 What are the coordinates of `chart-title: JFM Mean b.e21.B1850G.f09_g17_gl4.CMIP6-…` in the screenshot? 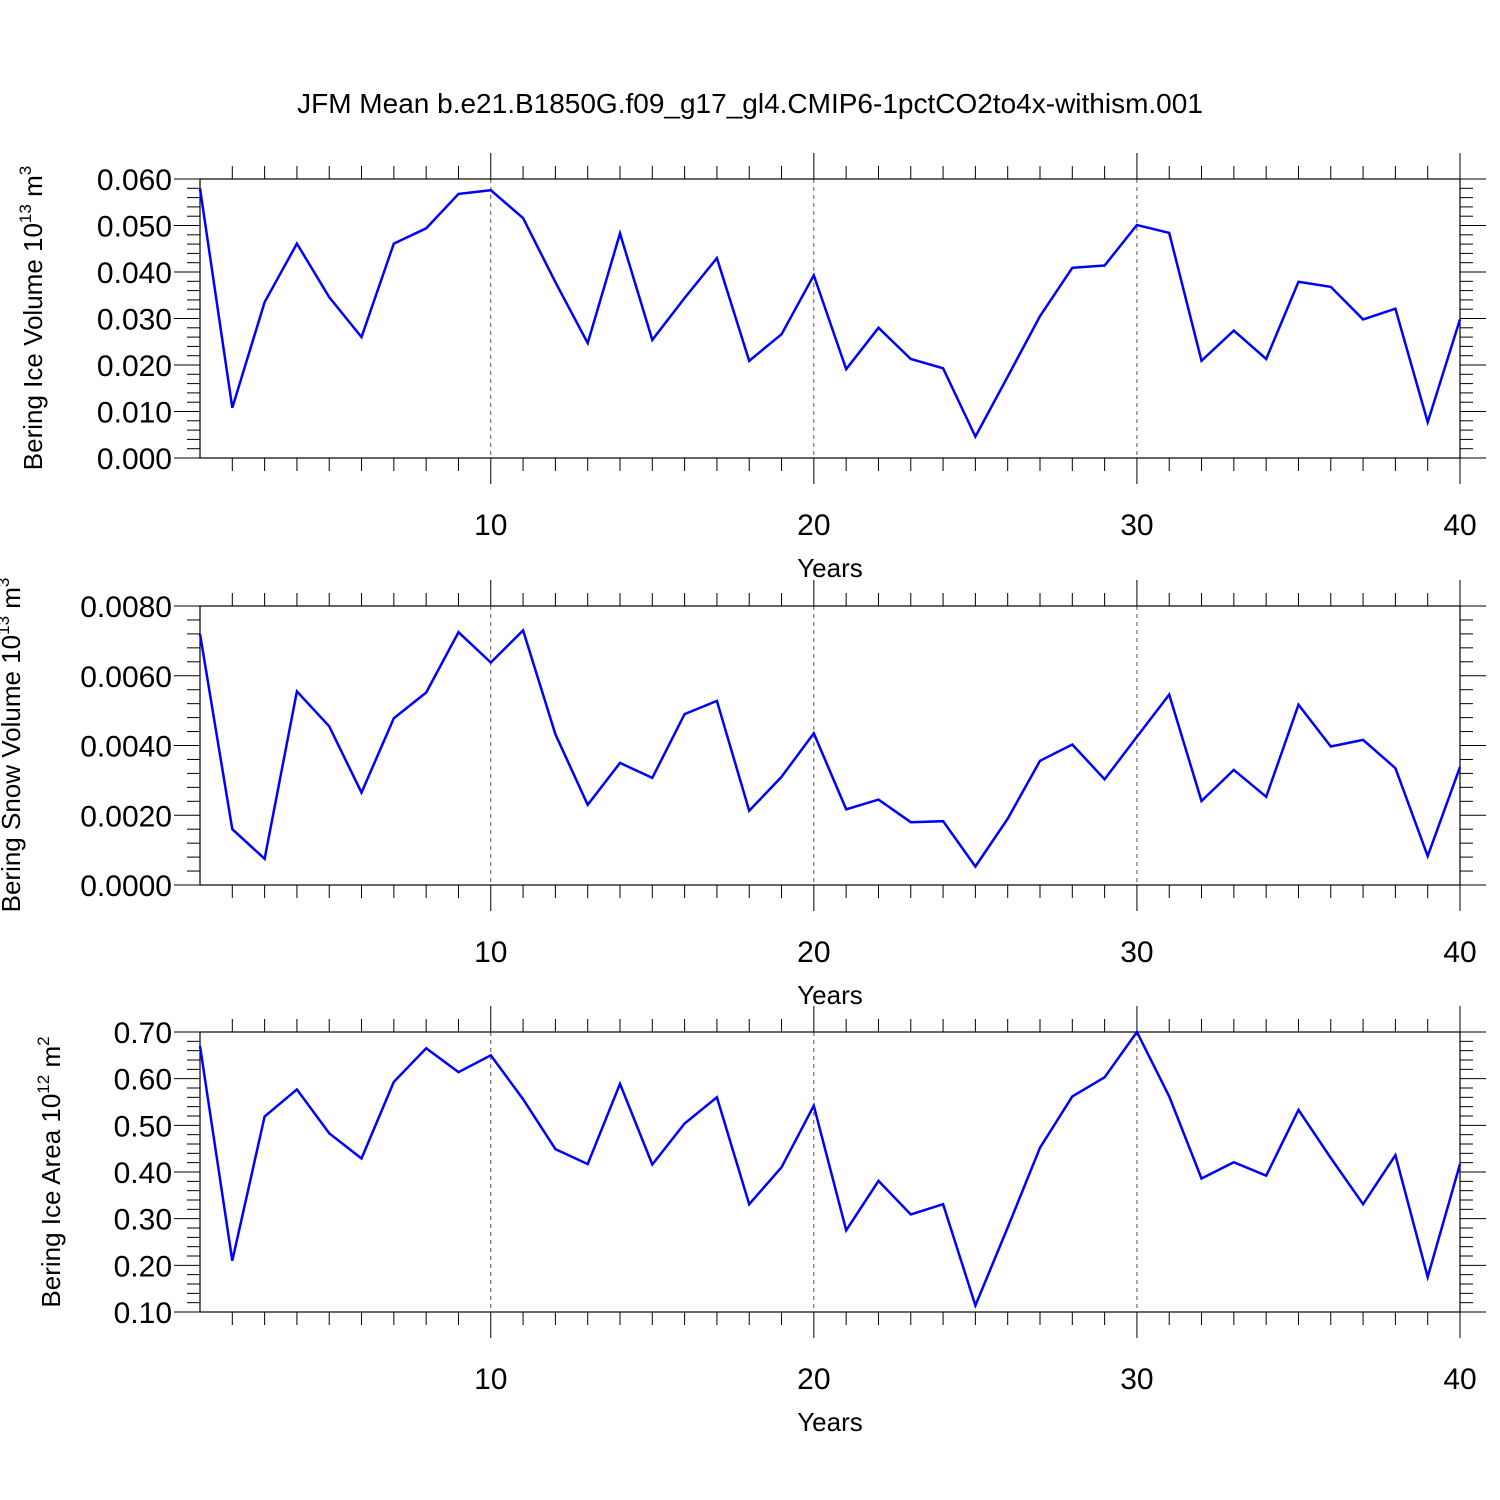 It's located at (750, 103).